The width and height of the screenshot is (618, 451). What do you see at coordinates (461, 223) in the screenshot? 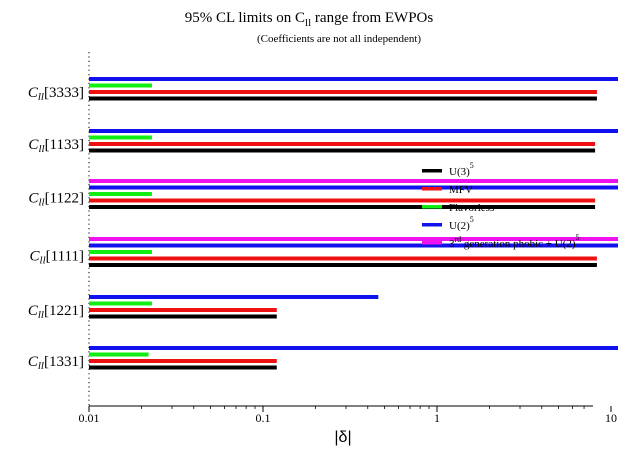
I see `legend-label-4: U(2)5` at bounding box center [461, 223].